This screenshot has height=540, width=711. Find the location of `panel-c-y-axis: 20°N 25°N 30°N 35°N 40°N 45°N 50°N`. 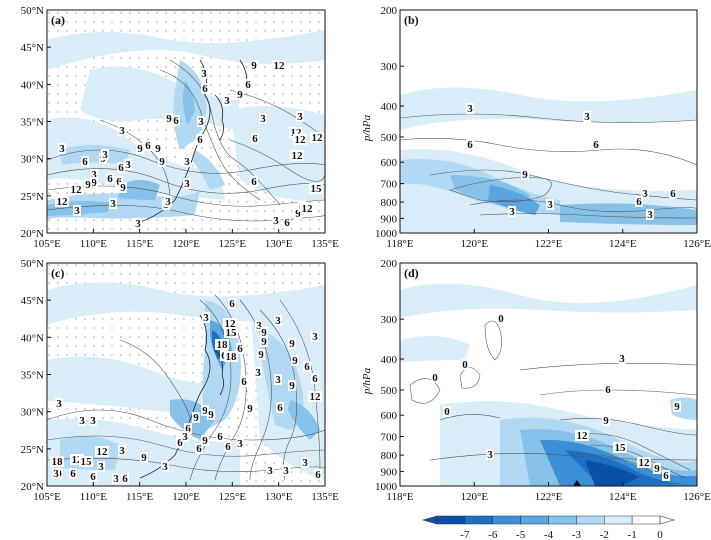

panel-c-y-axis: 20°N 25°N 30°N 35°N 40°N 45°N 50°N is located at coordinates (36, 375).